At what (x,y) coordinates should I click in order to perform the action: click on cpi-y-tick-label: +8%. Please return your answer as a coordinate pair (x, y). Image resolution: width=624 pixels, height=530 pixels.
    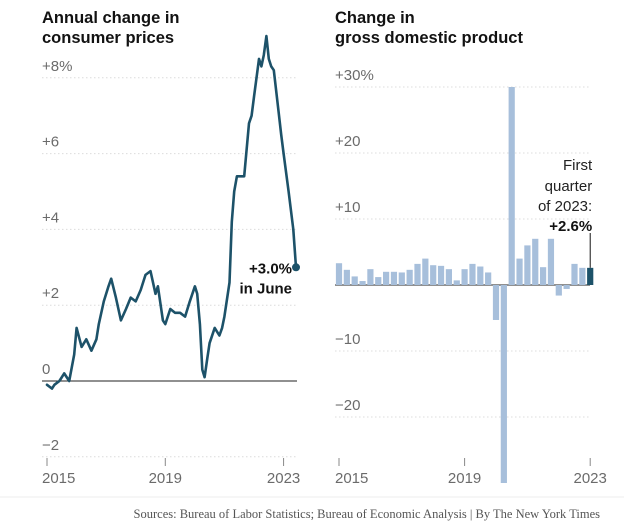
    Looking at the image, I should click on (57, 66).